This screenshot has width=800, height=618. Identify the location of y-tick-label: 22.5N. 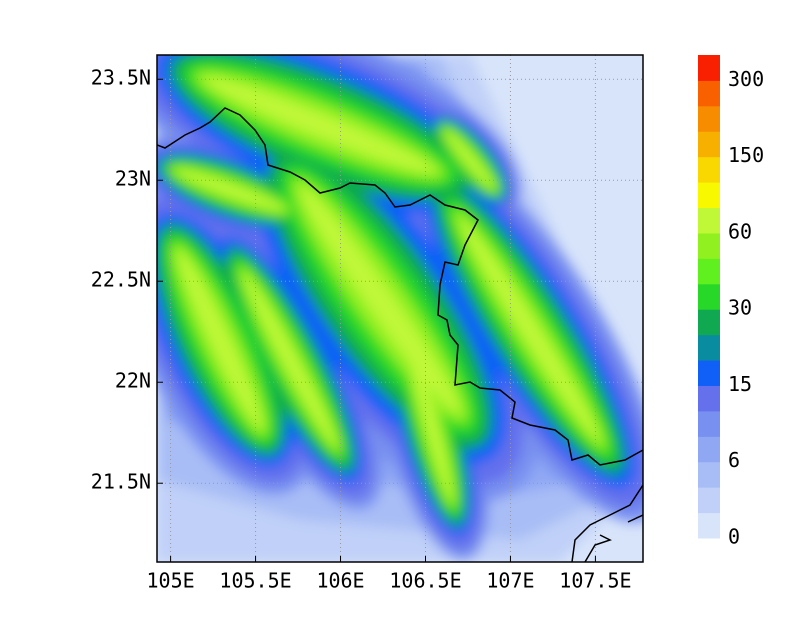
(121, 280).